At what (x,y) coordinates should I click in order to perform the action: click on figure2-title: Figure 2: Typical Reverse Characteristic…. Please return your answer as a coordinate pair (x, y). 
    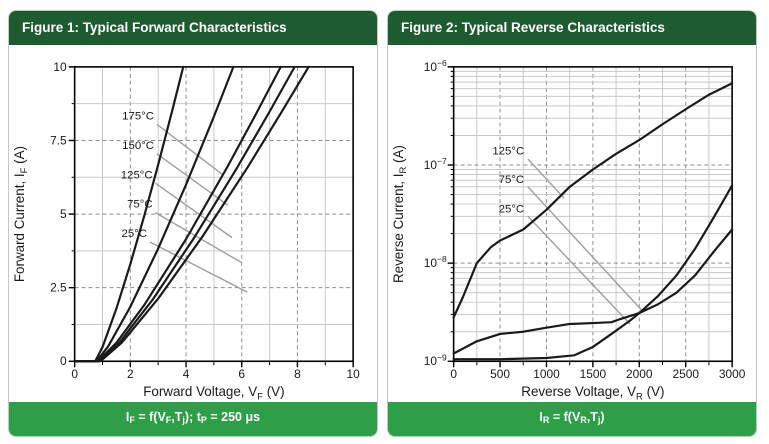
    Looking at the image, I should click on (533, 27).